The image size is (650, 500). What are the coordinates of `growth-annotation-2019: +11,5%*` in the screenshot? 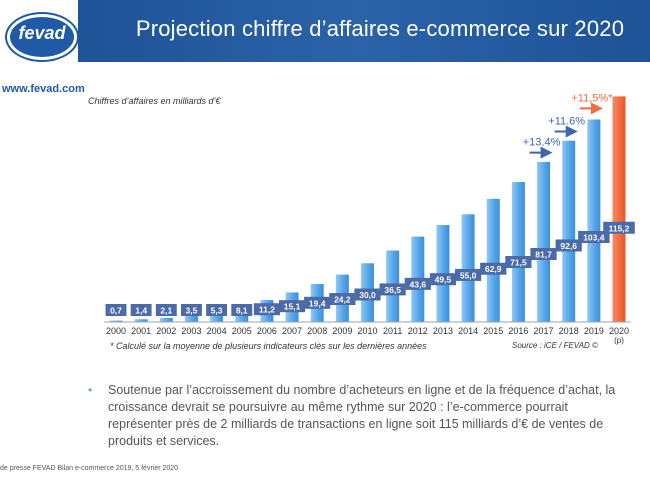 It's located at (592, 103).